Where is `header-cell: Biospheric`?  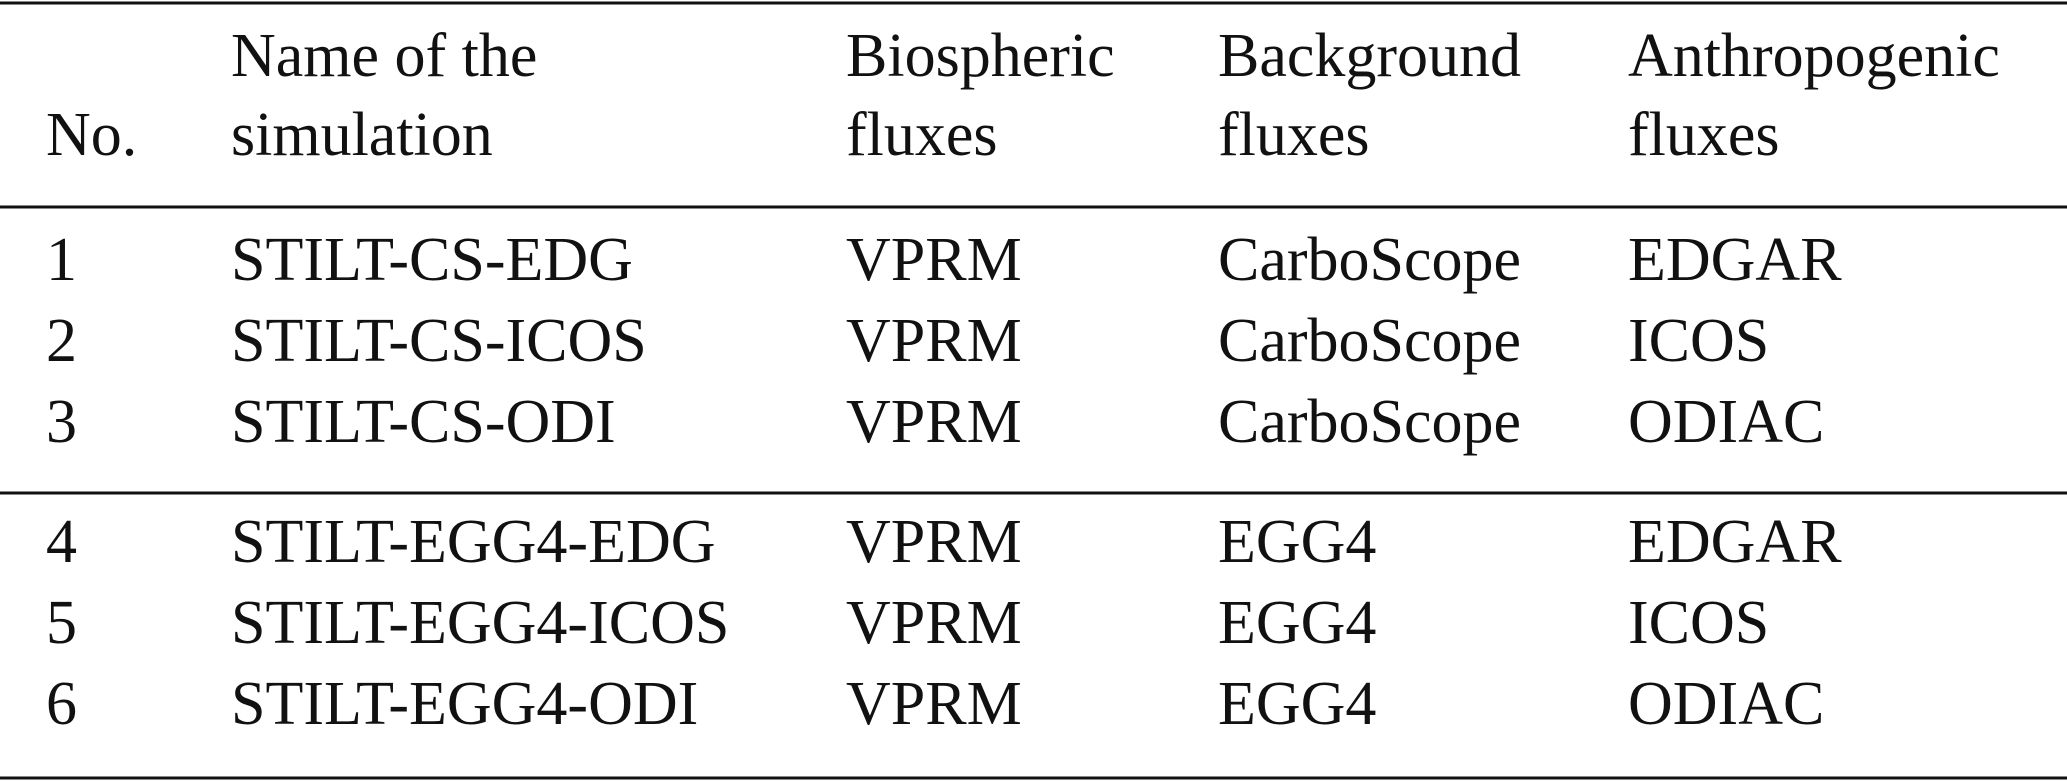 header-cell: Biospheric is located at coordinates (980, 56).